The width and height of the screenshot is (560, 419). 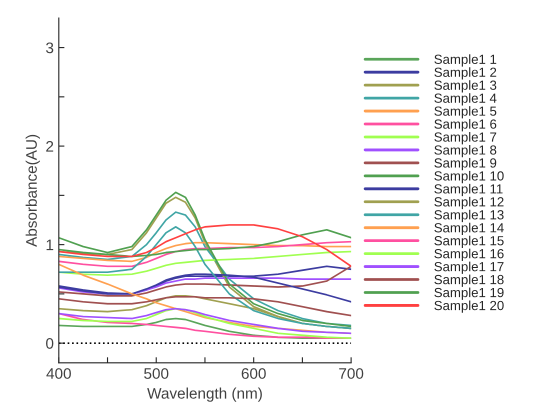 What do you see at coordinates (33, 190) in the screenshot?
I see `y-axis-title: Absorbance(AU)` at bounding box center [33, 190].